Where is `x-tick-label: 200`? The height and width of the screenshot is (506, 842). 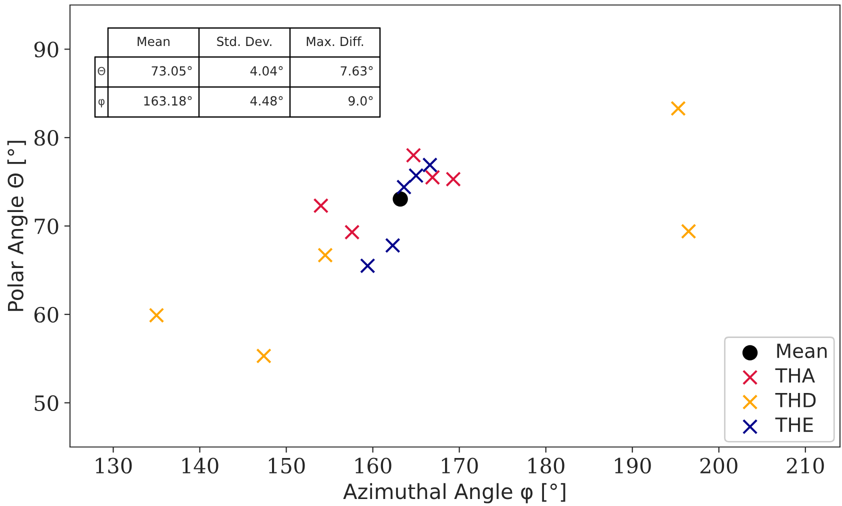
x-tick-label: 200 is located at coordinates (719, 466).